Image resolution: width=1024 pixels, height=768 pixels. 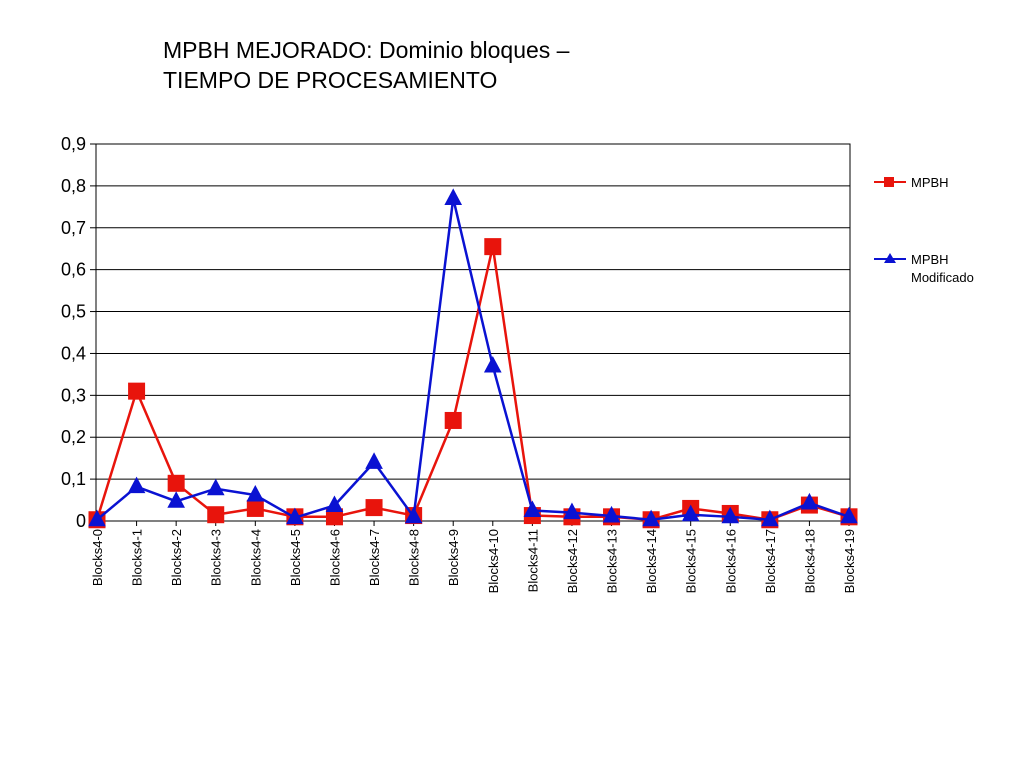 I want to click on y-tick-label: 0,5, so click(x=73, y=312).